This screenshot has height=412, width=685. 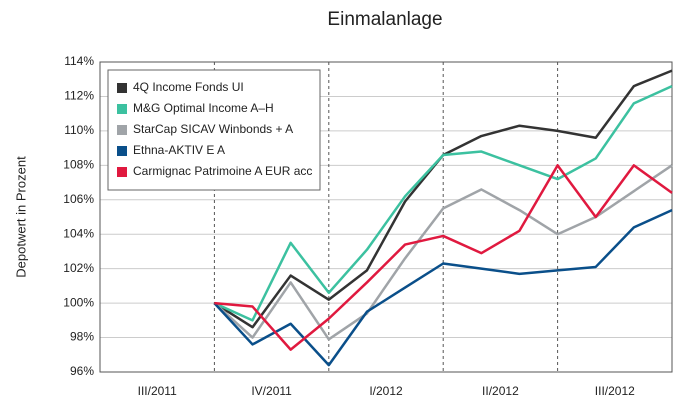 I want to click on legend-label: Ethna-AKTIV E A, so click(x=179, y=150).